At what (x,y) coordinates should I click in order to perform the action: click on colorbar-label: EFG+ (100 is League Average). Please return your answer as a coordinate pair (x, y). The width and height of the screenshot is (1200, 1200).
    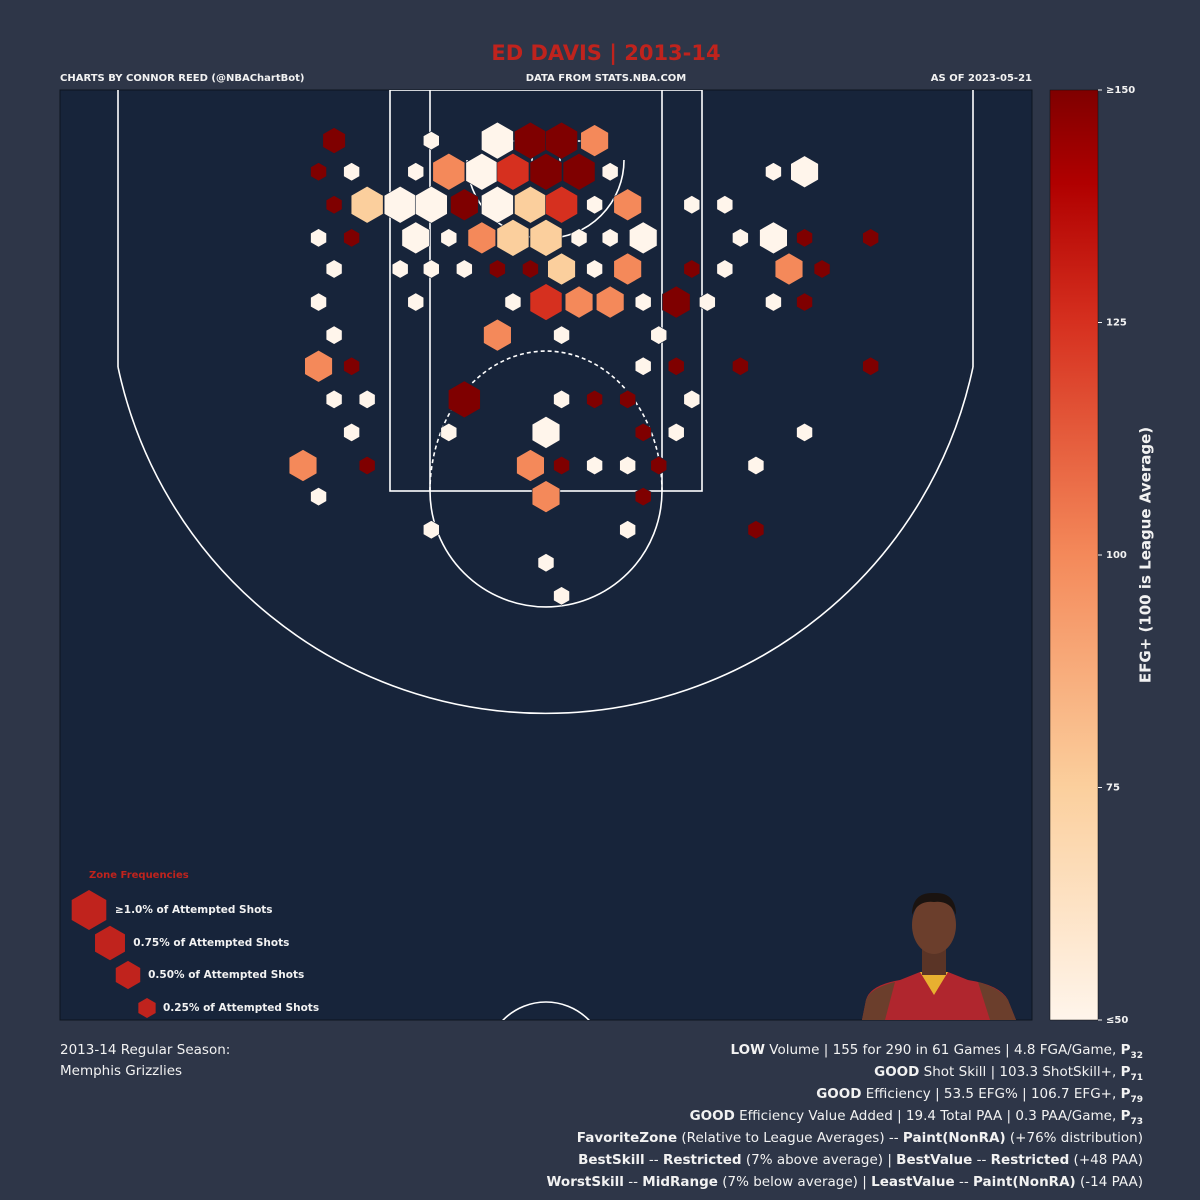
    Looking at the image, I should click on (1146, 555).